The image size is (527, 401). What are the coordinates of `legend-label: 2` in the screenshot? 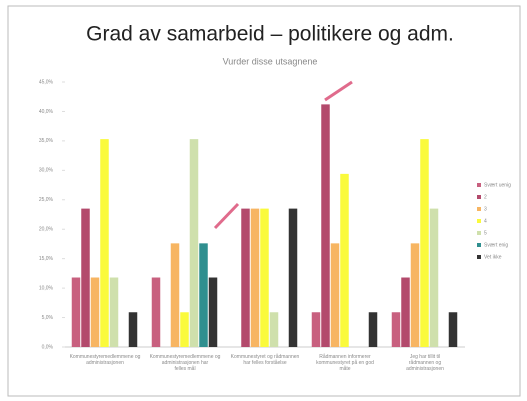 It's located at (485, 197).